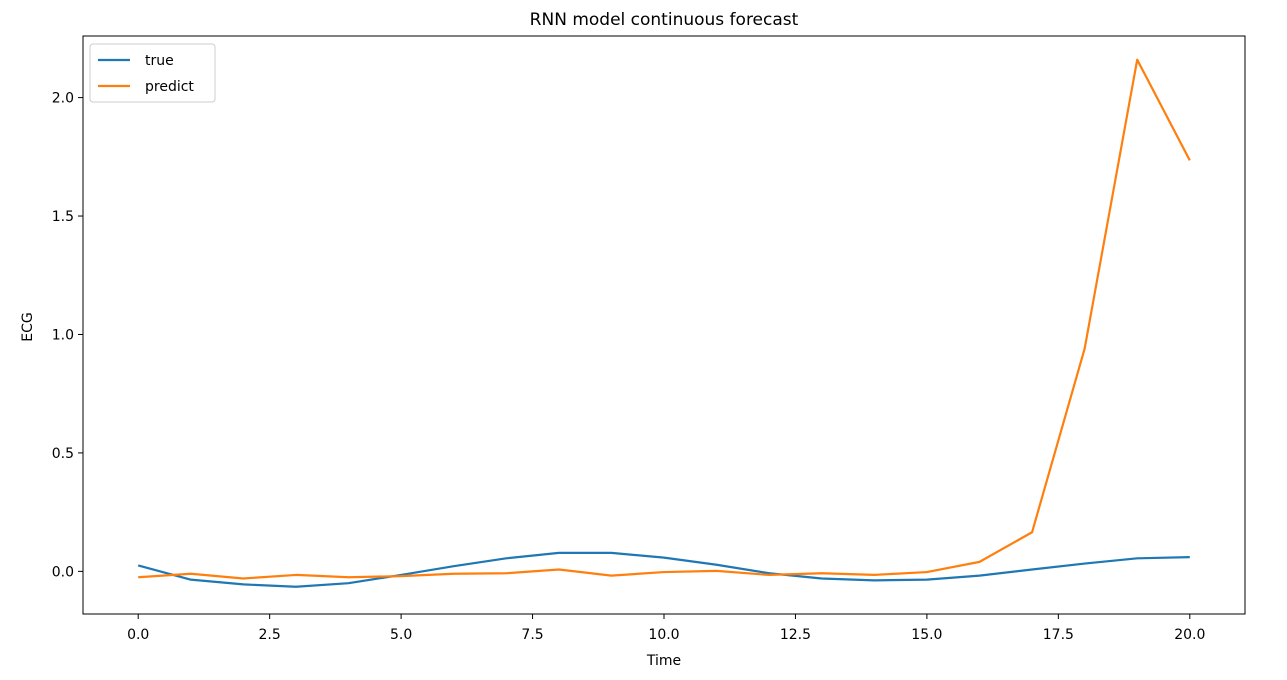 The image size is (1287, 680). Describe the element at coordinates (63, 572) in the screenshot. I see `y-tick-label: 0.0` at that location.